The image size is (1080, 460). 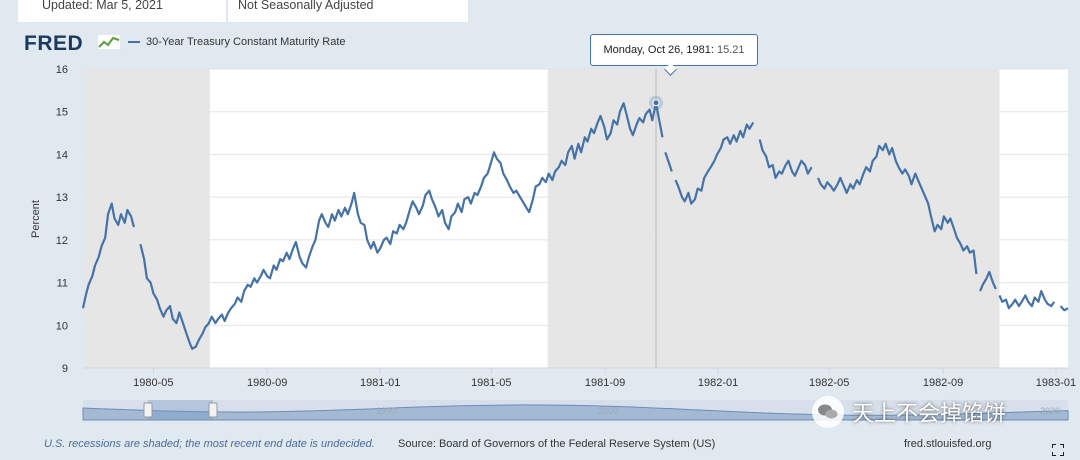 What do you see at coordinates (227, 11) in the screenshot?
I see `meta-divider` at bounding box center [227, 11].